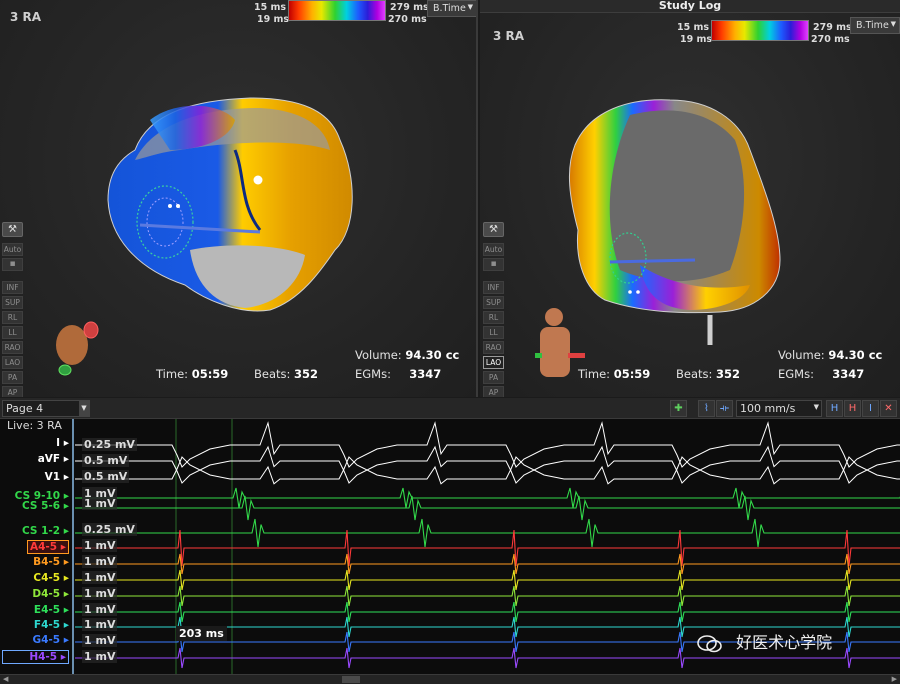 This screenshot has width=900, height=684. What do you see at coordinates (870, 408) in the screenshot?
I see `v-caliper-icon: I` at bounding box center [870, 408].